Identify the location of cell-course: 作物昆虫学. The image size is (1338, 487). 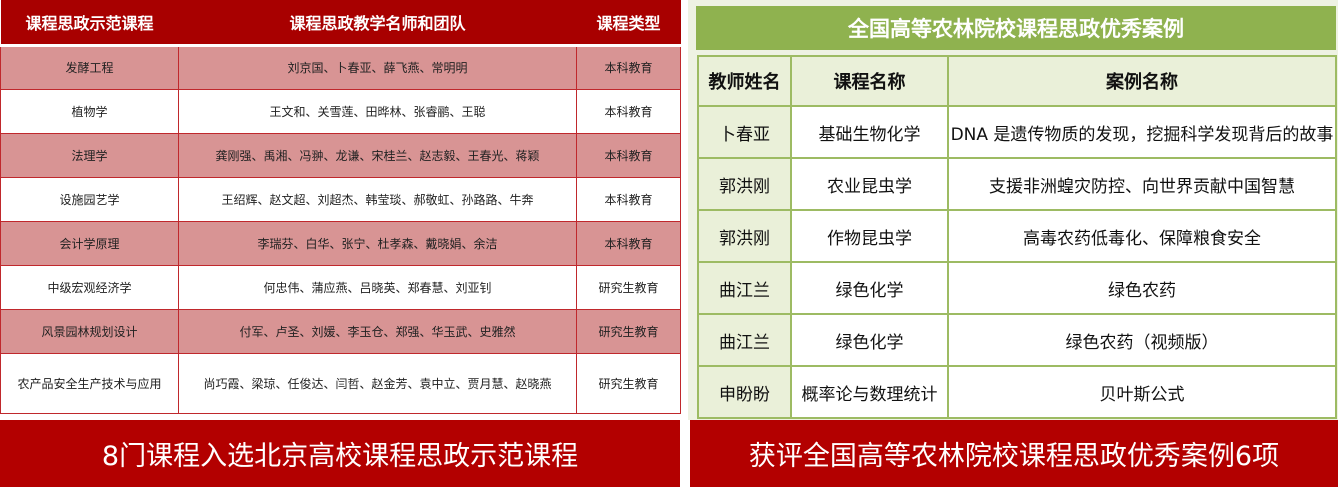
(869, 236).